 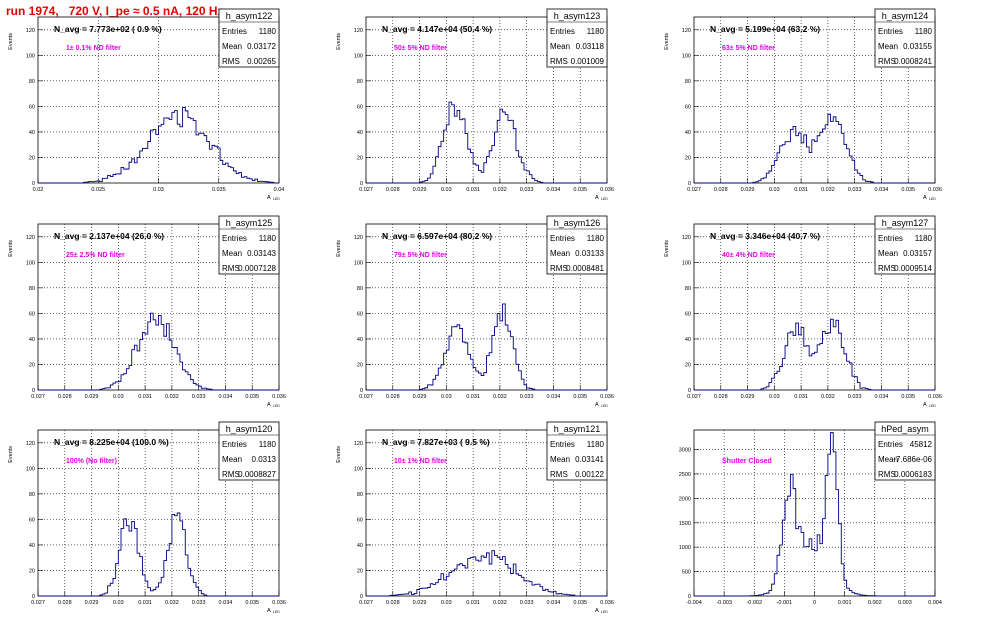 I want to click on filter-annotation: 100% (No filter), so click(x=91, y=461).